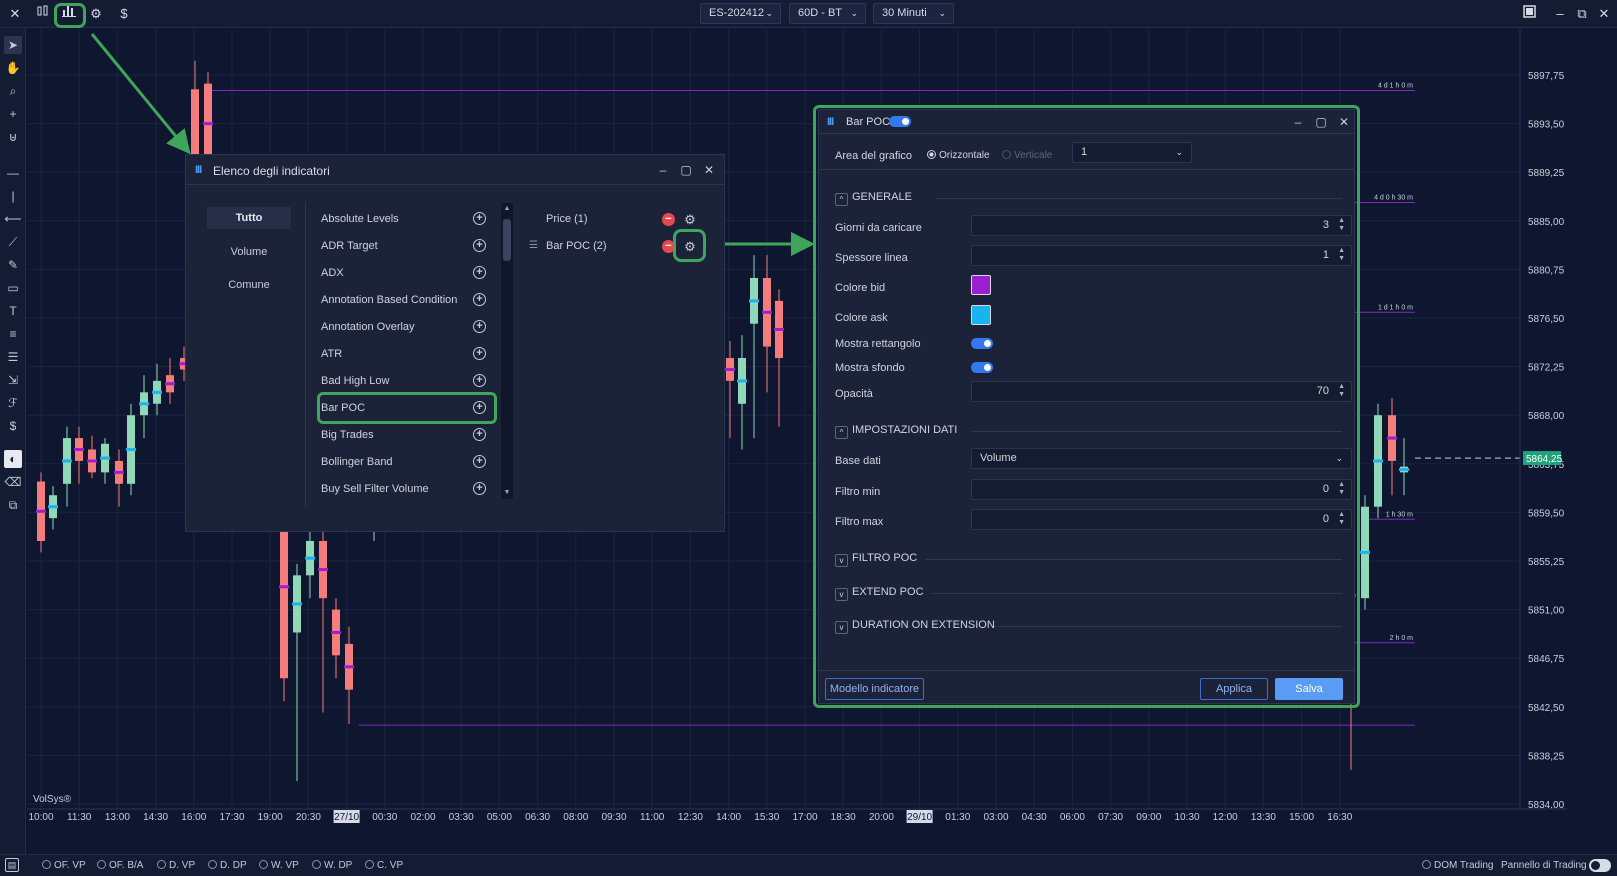 This screenshot has height=876, width=1617. I want to click on symbol-select: ES-202412 ⌄, so click(740, 13).